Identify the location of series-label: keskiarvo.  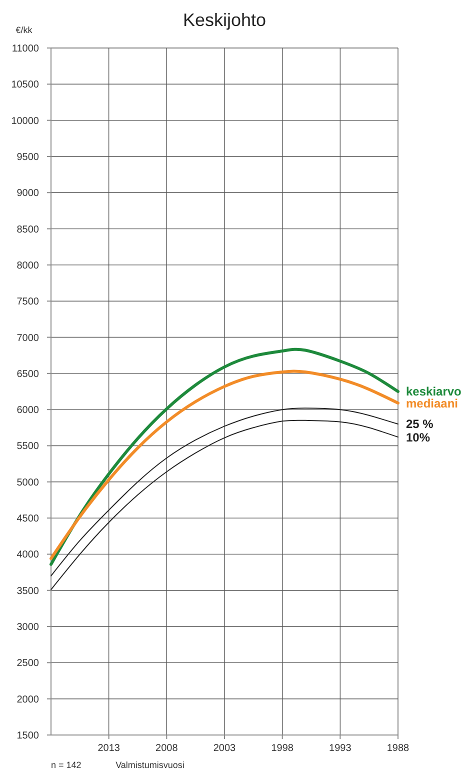
(434, 391).